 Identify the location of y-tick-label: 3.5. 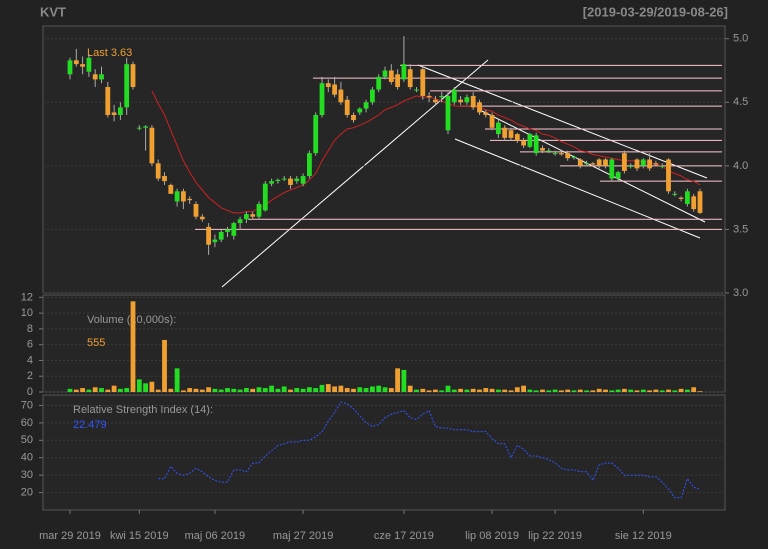
(740, 229).